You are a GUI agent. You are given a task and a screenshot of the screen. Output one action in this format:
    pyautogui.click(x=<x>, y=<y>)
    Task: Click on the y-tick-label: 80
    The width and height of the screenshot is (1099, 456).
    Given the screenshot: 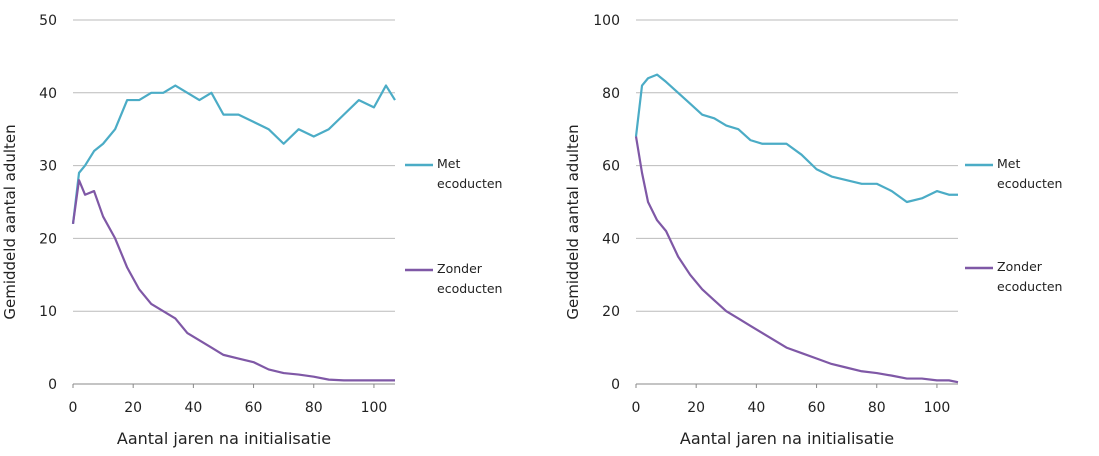 What is the action you would take?
    pyautogui.click(x=611, y=94)
    